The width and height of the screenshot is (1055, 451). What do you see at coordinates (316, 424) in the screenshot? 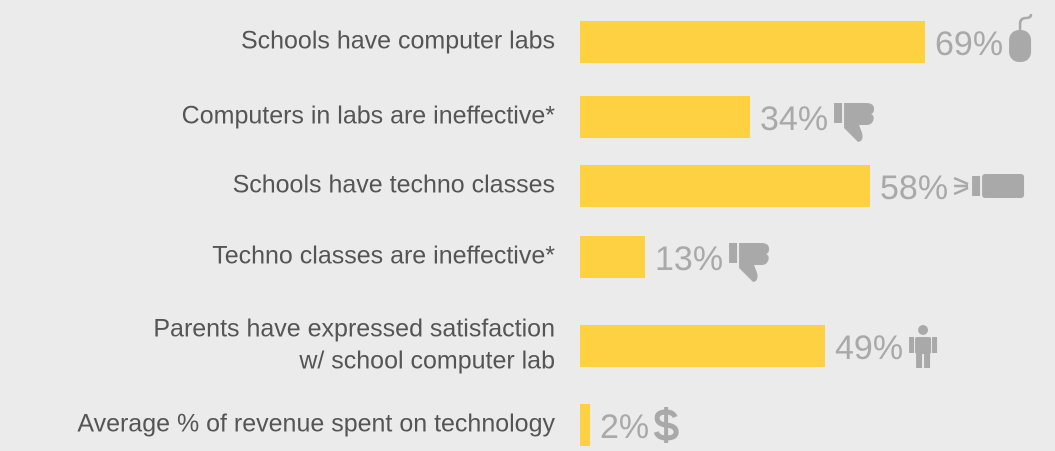
I see `category-label: Average % of revenue spent on technology` at bounding box center [316, 424].